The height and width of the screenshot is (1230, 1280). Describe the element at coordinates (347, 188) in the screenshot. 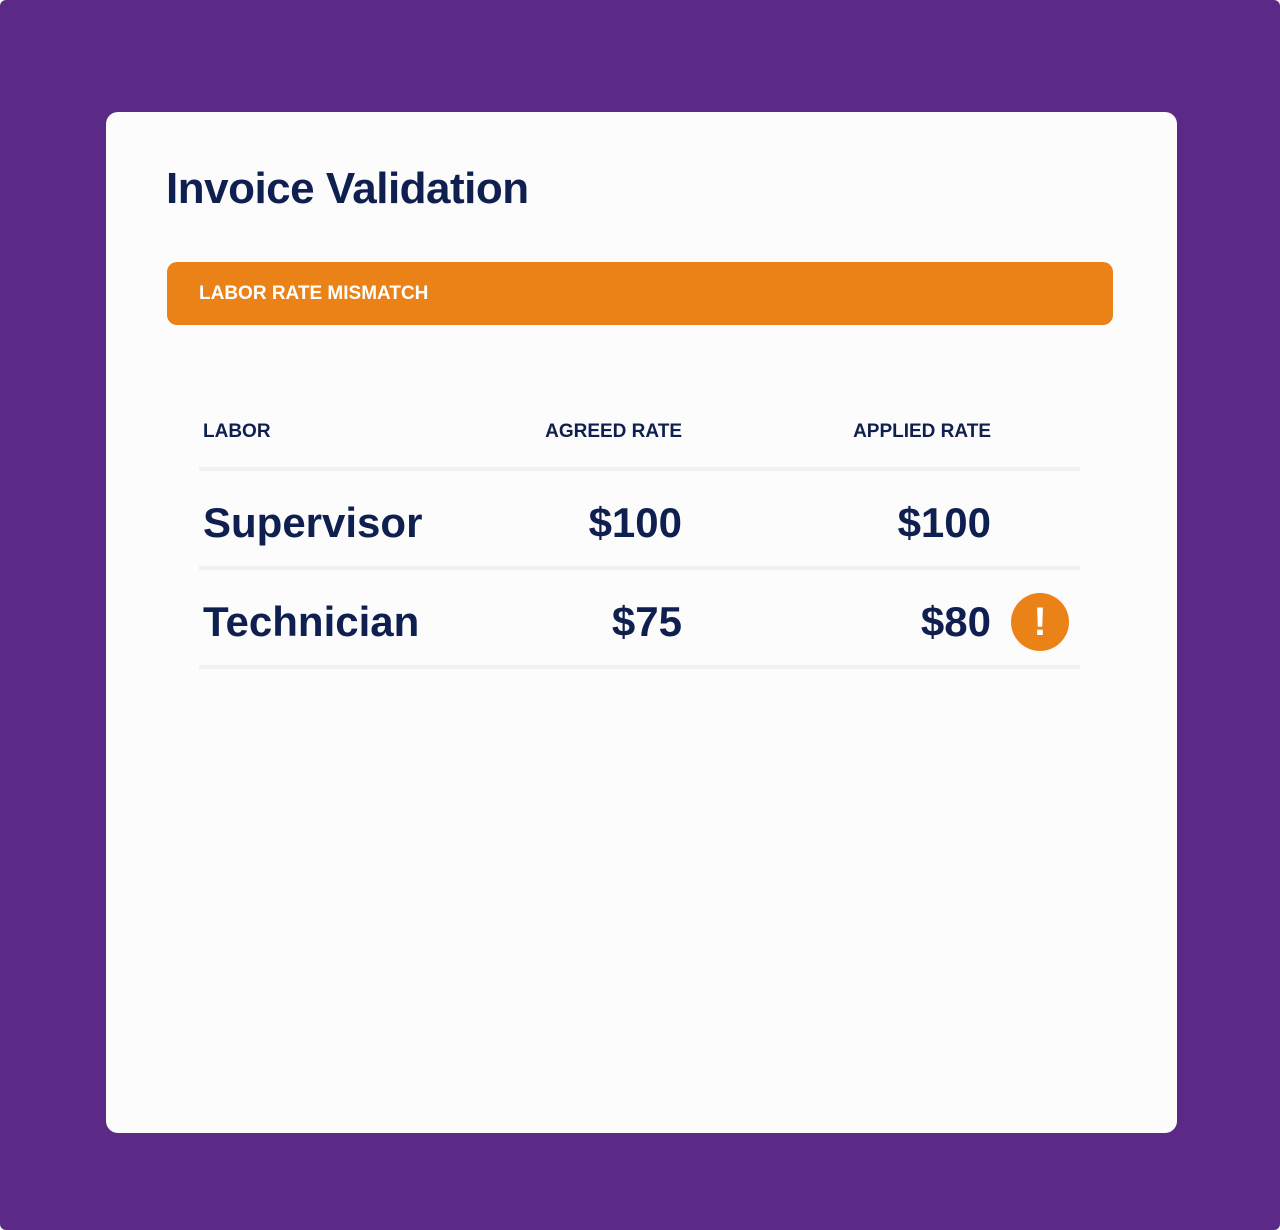

I see `title: Invoice Validation` at that location.